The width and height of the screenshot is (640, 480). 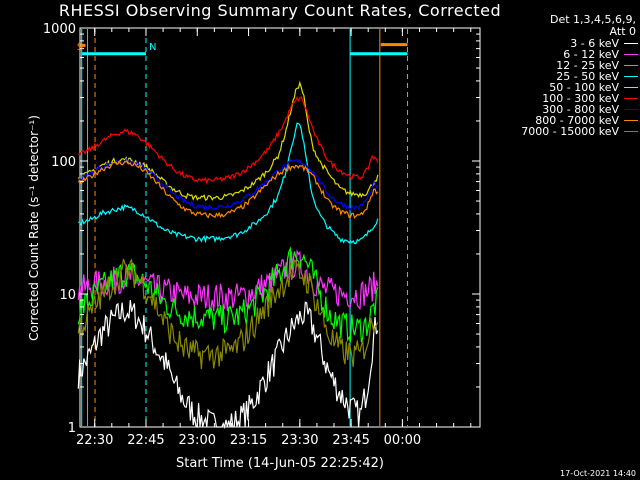 What do you see at coordinates (94, 440) in the screenshot?
I see `x-tick-label: 22:30` at bounding box center [94, 440].